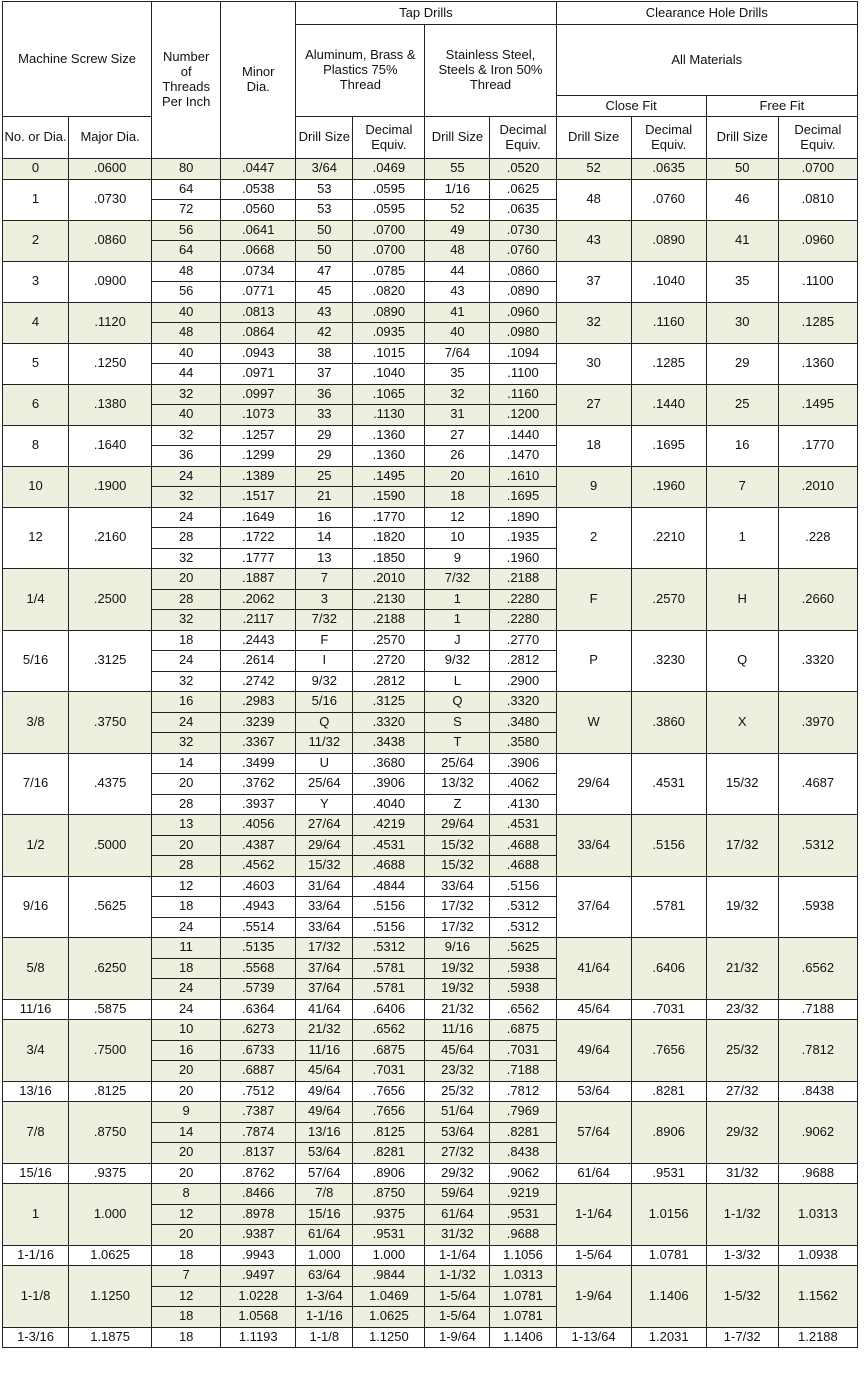  Describe the element at coordinates (186, 353) in the screenshot. I see `threads-per-inch-cell: 40` at that location.